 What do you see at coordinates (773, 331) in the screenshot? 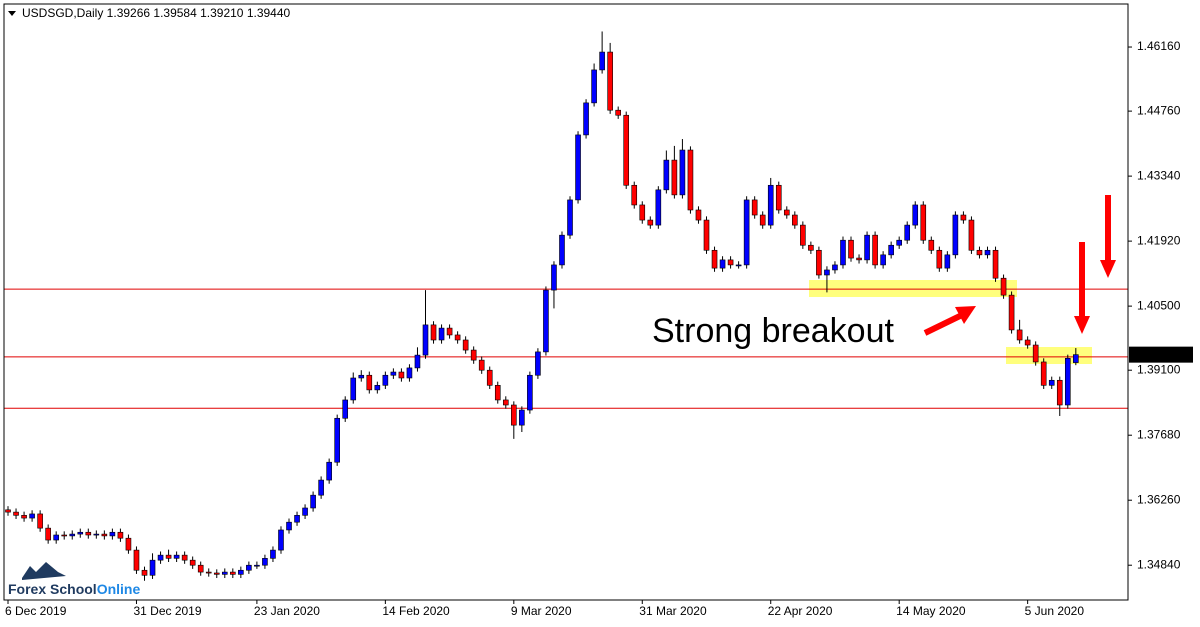
I see `annotation: Strong breakout` at bounding box center [773, 331].